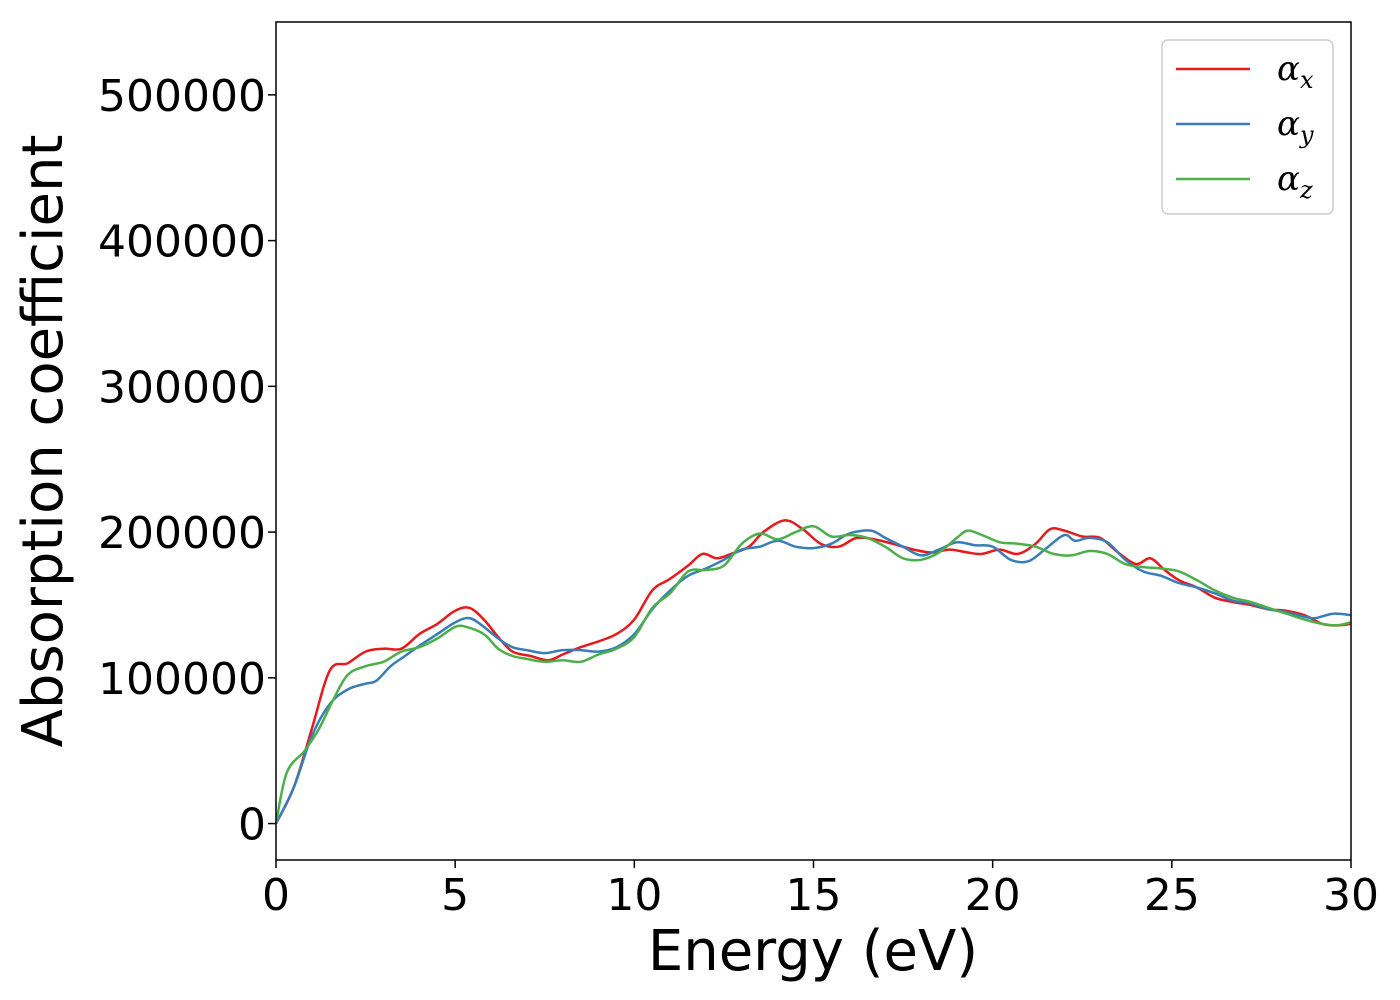 The width and height of the screenshot is (1400, 1000). I want to click on legend-label-y: αy, so click(1295, 126).